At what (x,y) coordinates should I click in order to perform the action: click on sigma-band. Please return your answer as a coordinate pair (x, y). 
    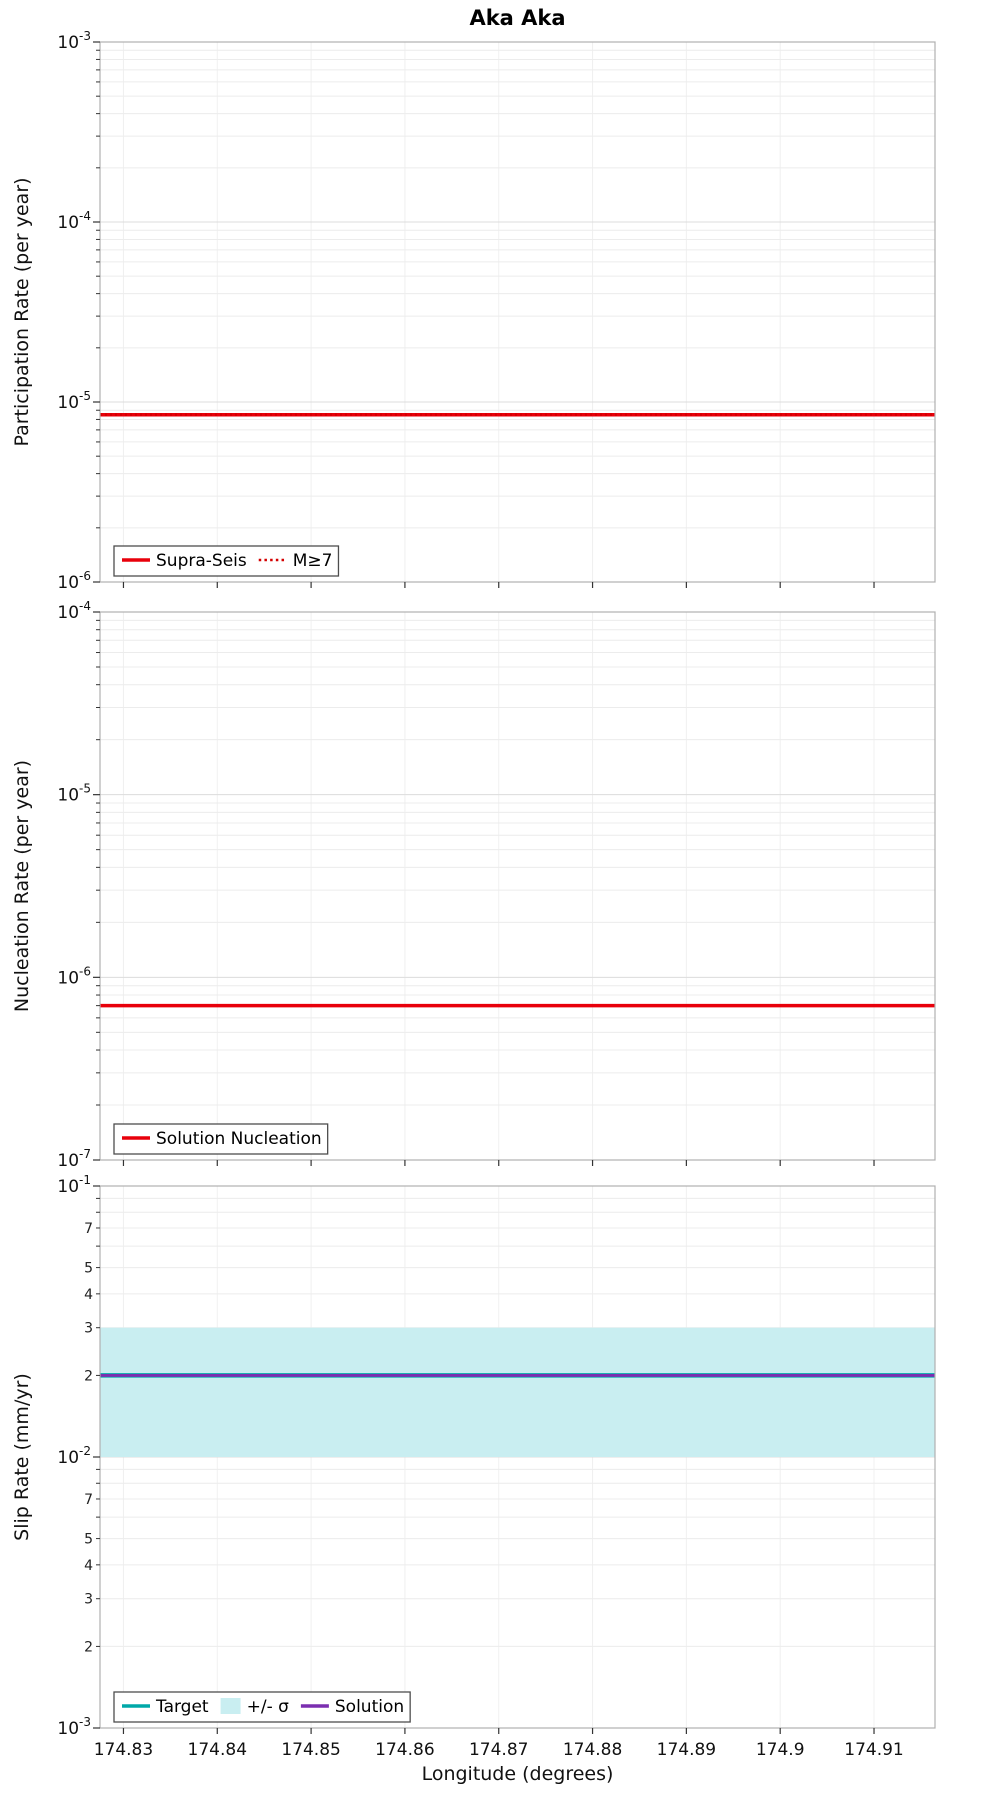
    Looking at the image, I should click on (517, 1392).